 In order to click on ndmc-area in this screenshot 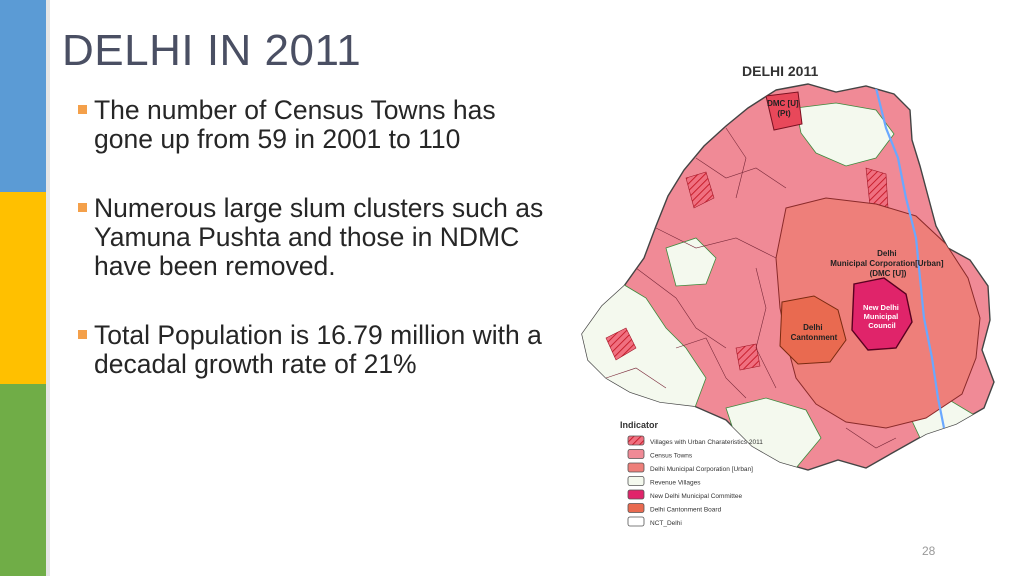, I will do `click(882, 314)`.